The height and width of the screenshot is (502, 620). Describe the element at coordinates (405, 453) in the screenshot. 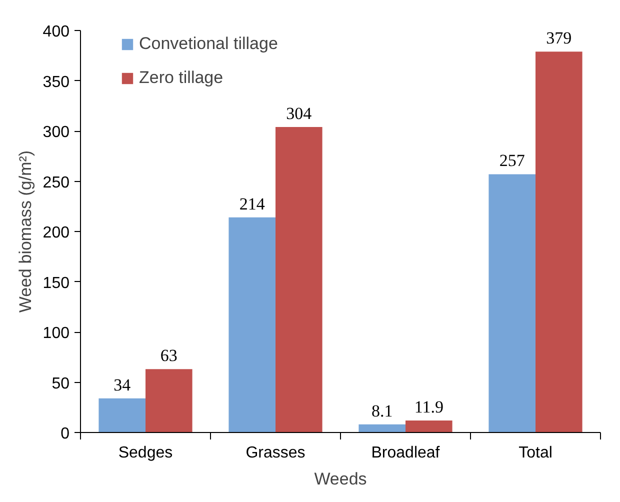

I see `x-tick-label: Broadleaf` at that location.